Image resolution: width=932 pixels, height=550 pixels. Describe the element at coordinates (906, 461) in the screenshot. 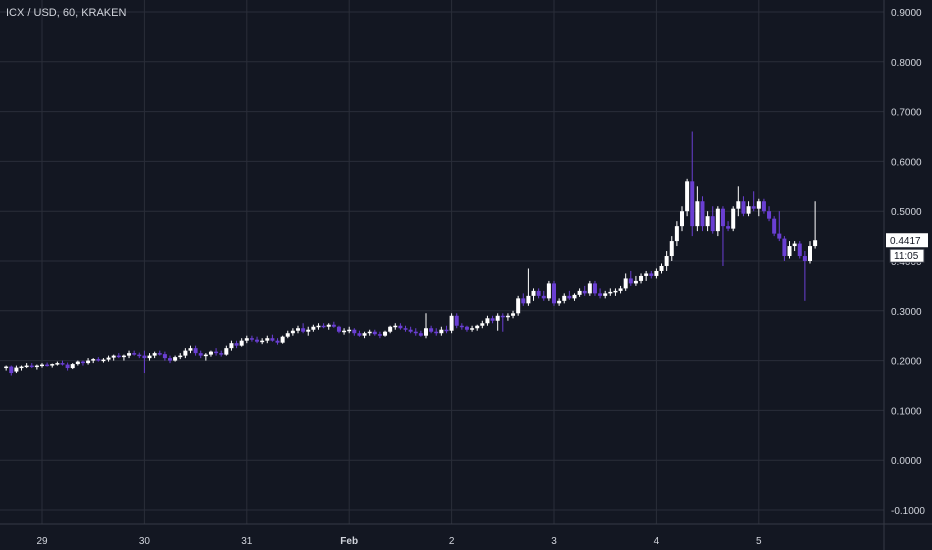

I see `y-tick-label: 0.0000` at that location.